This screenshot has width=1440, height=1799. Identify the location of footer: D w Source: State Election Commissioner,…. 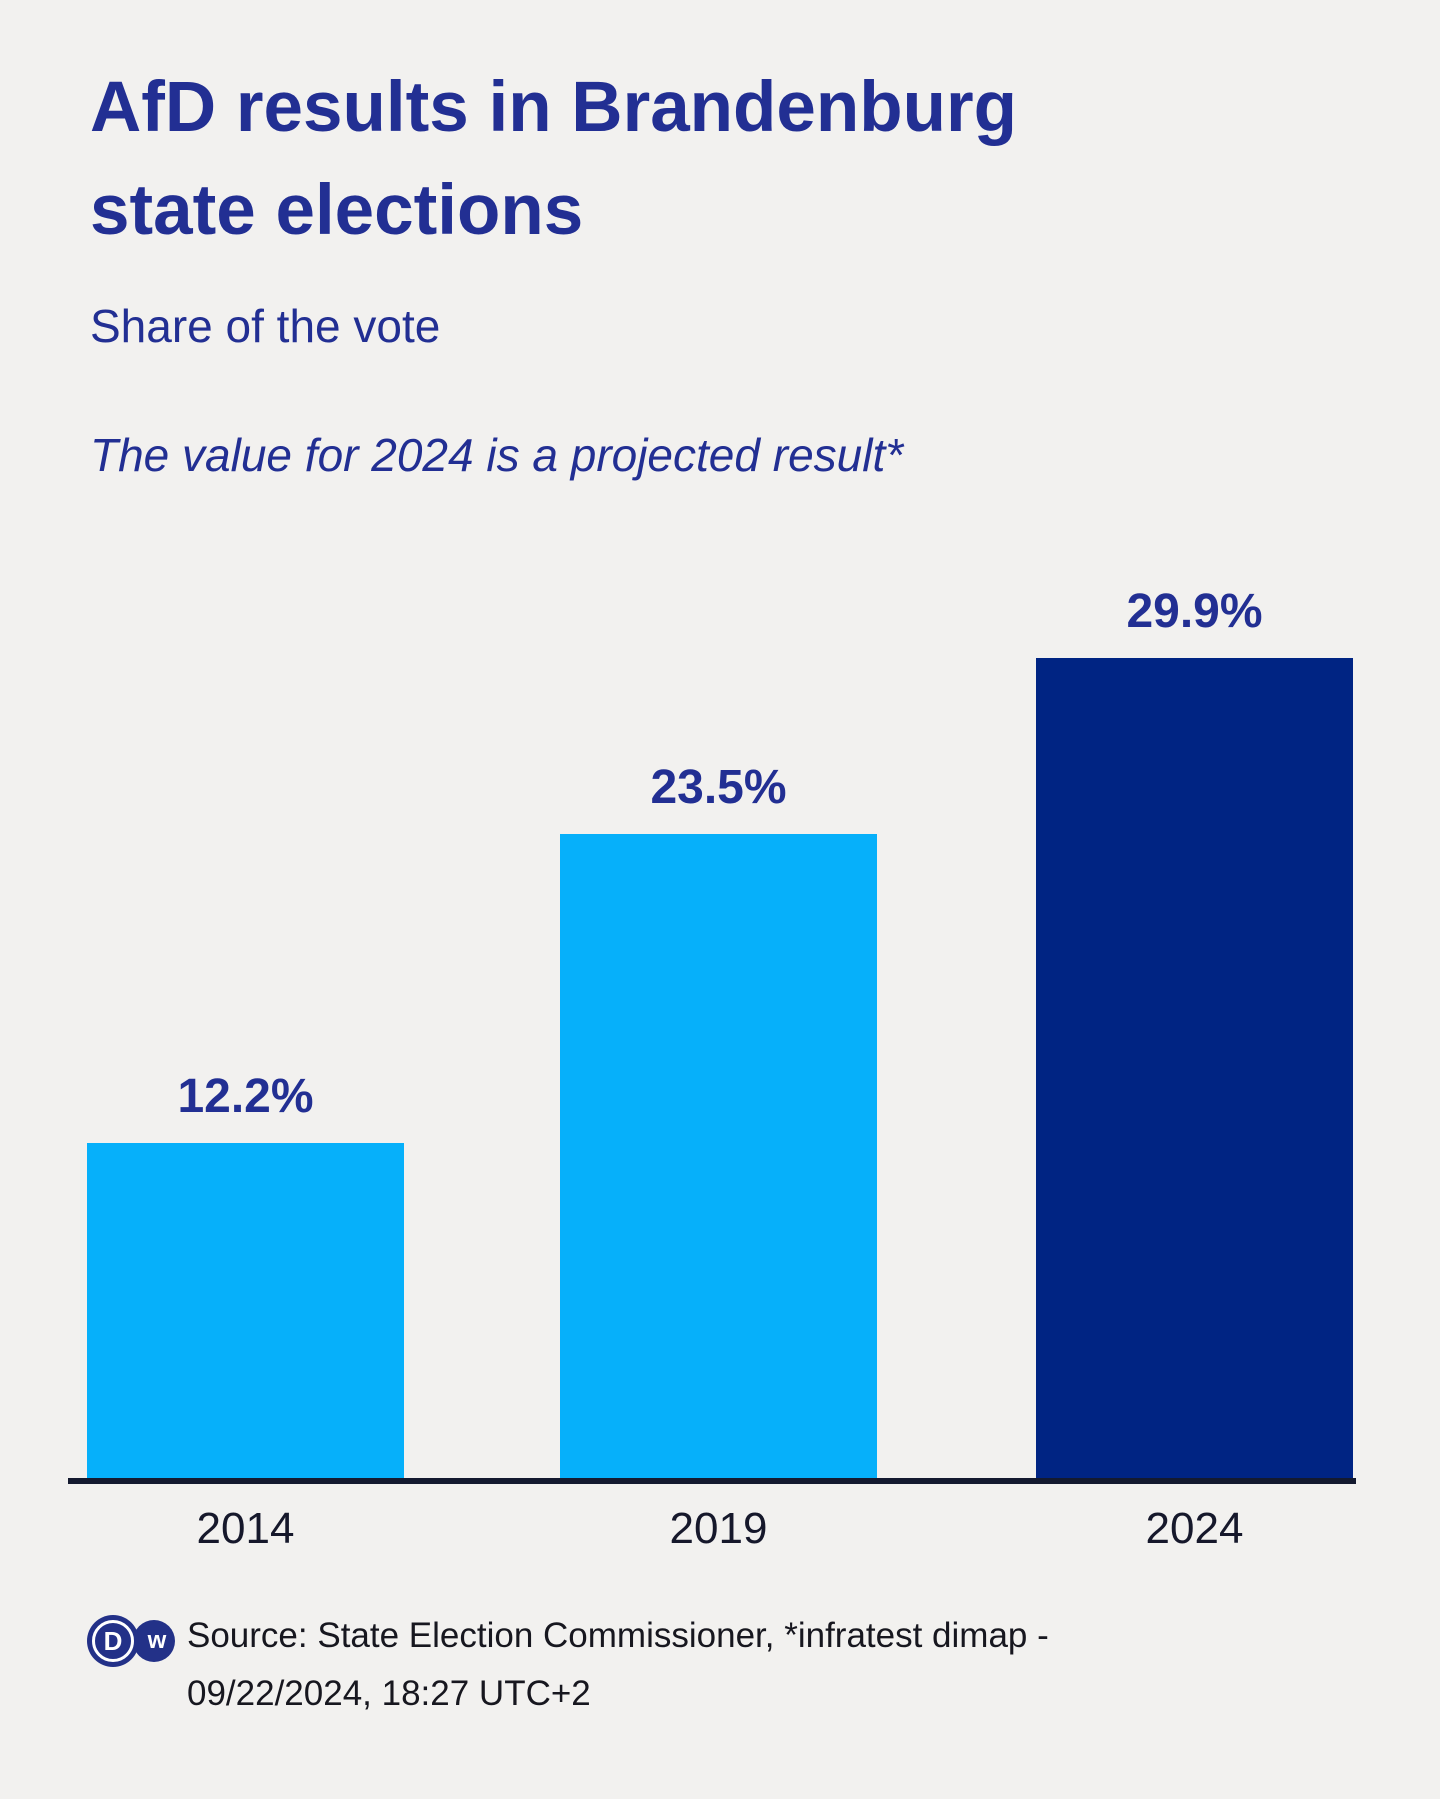
(568, 1668).